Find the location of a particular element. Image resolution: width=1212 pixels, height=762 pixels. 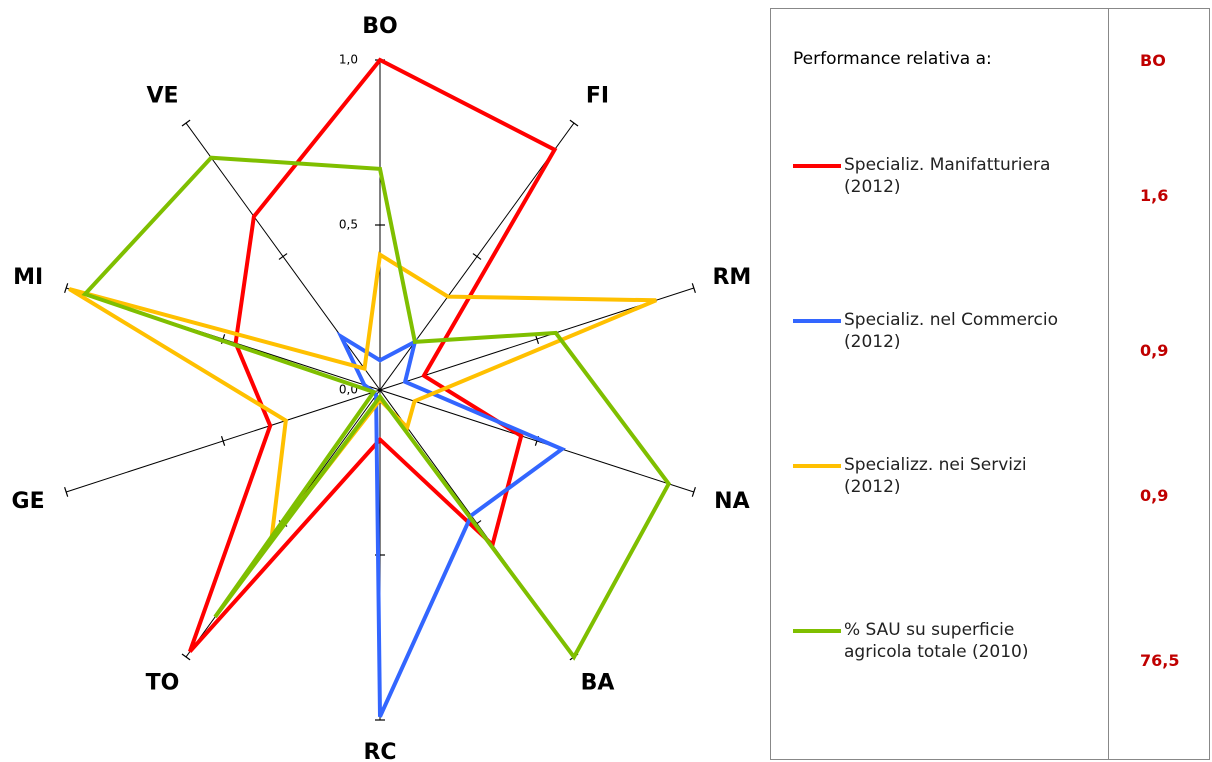

axis-label: FI is located at coordinates (597, 95).